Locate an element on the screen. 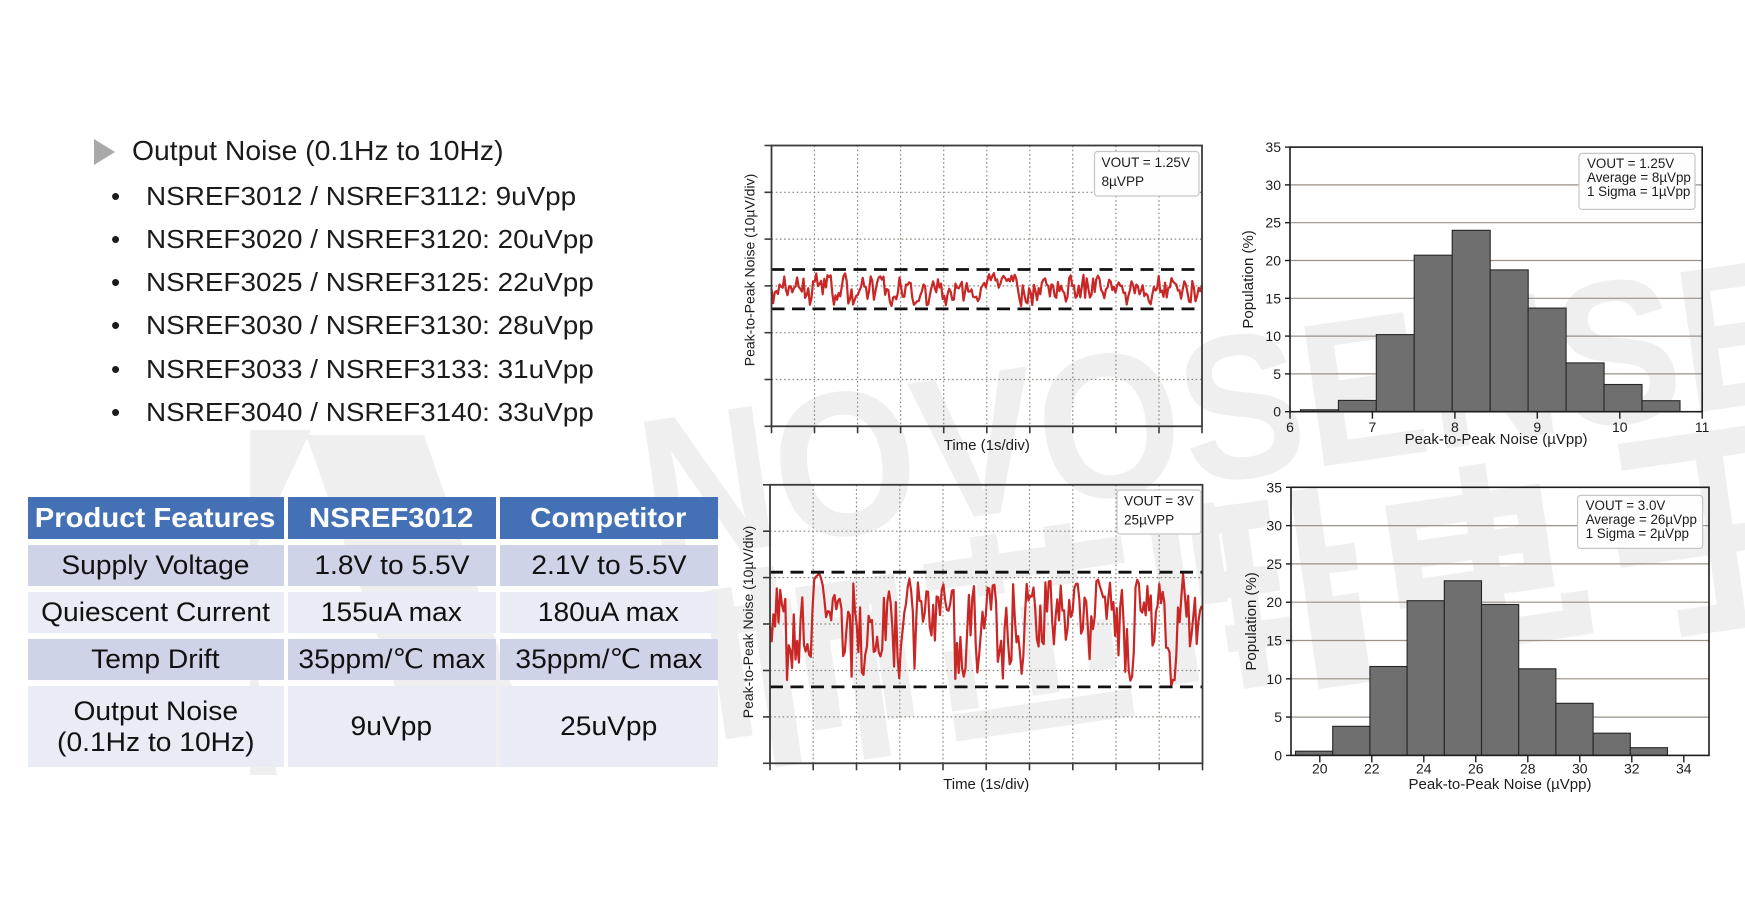 The height and width of the screenshot is (922, 1745). svg-text: 8 is located at coordinates (1455, 427).